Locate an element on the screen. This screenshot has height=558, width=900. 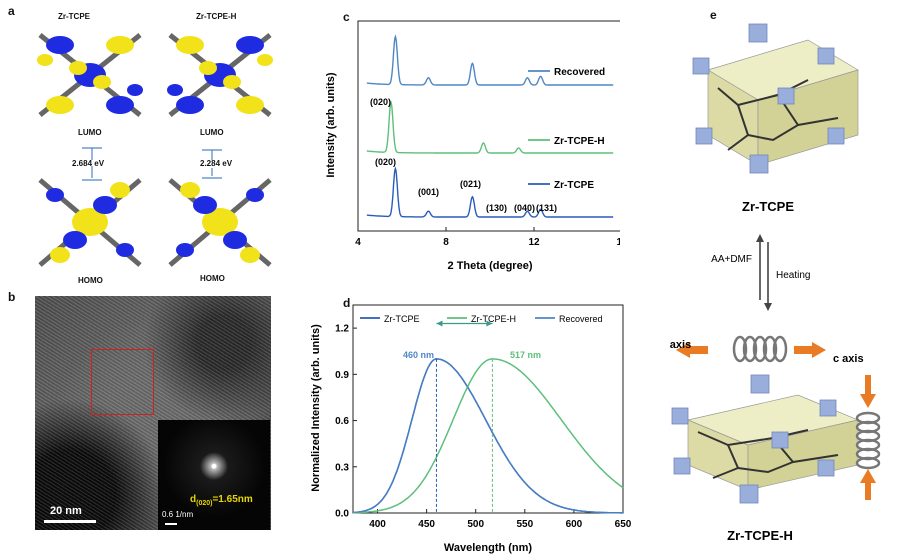
panel-label-a: a is located at coordinates (11, 11).